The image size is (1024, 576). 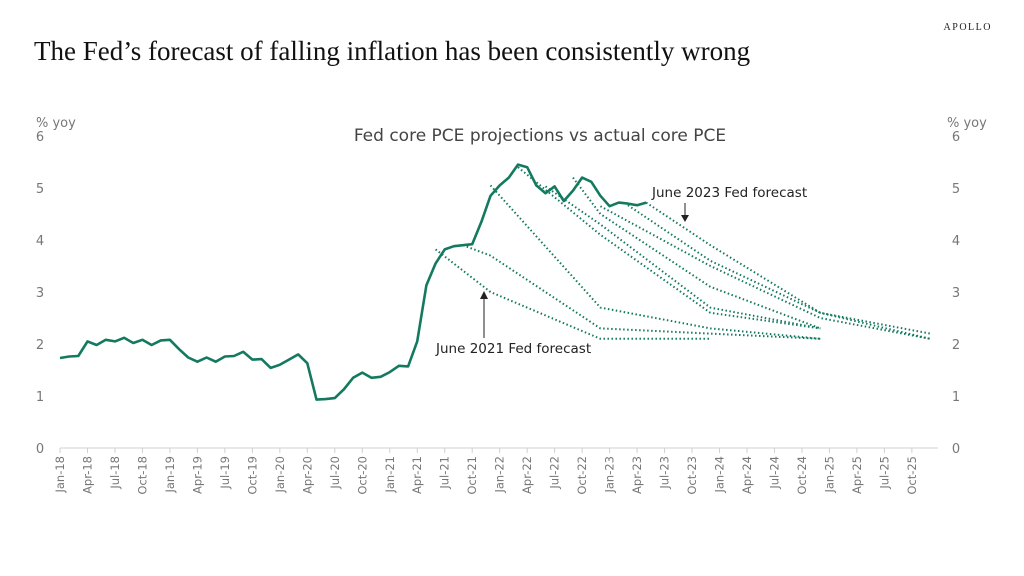 I want to click on x-tick-label: Jan-24, so click(x=720, y=475).